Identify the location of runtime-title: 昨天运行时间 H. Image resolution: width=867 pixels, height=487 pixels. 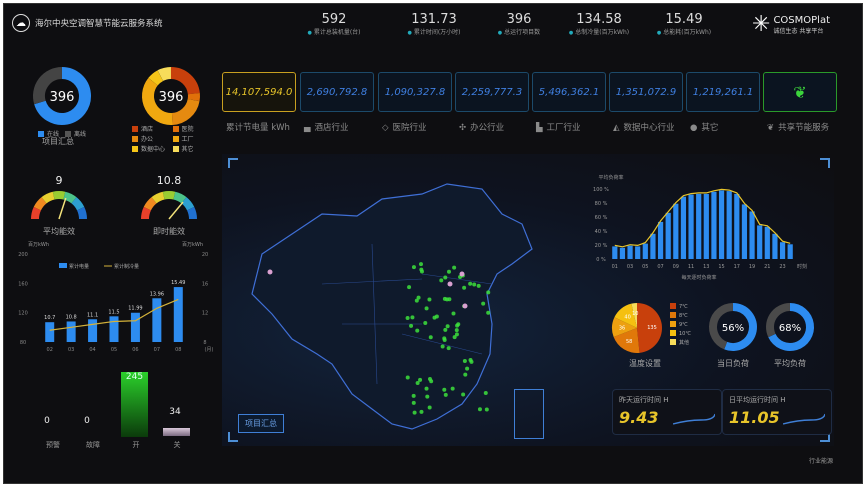
(644, 400).